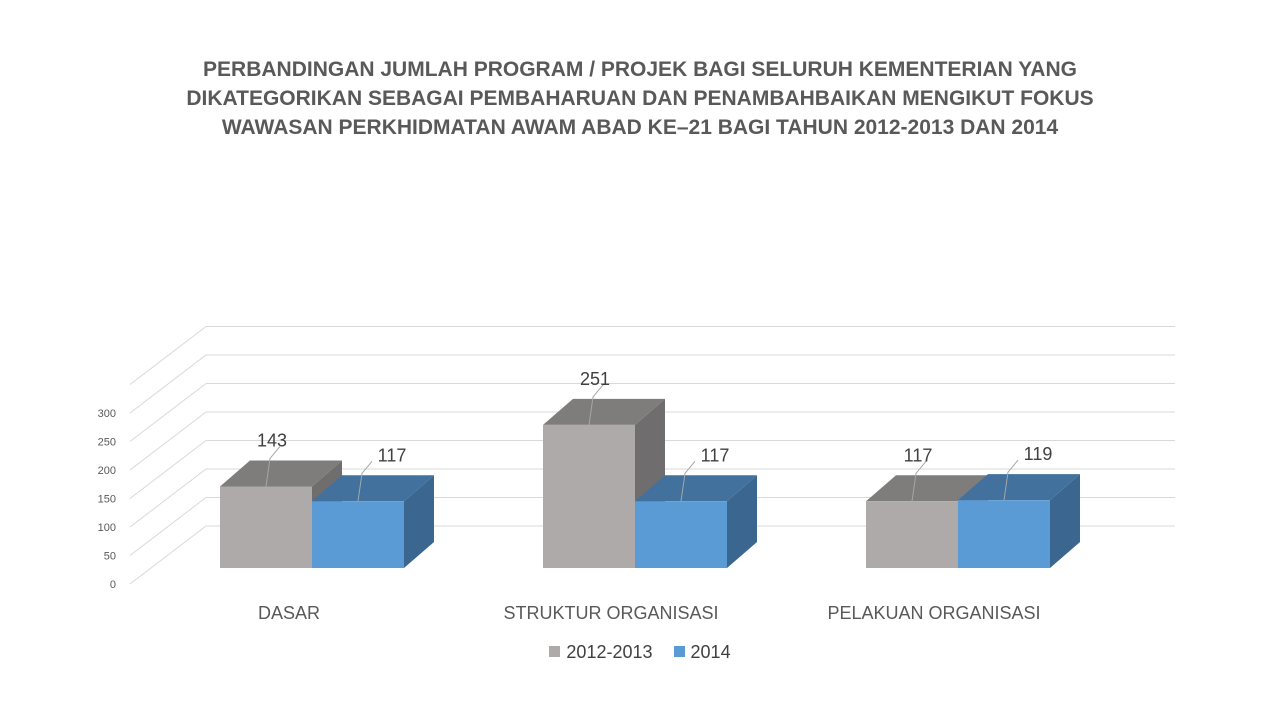 The height and width of the screenshot is (720, 1280). What do you see at coordinates (595, 379) in the screenshot?
I see `data-label: 251` at bounding box center [595, 379].